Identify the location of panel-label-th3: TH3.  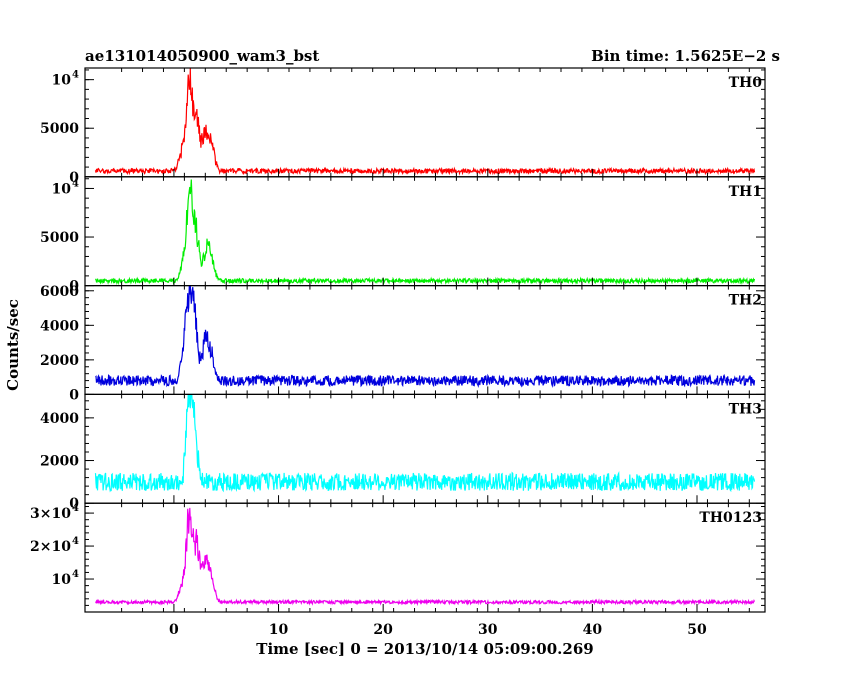
(745, 409).